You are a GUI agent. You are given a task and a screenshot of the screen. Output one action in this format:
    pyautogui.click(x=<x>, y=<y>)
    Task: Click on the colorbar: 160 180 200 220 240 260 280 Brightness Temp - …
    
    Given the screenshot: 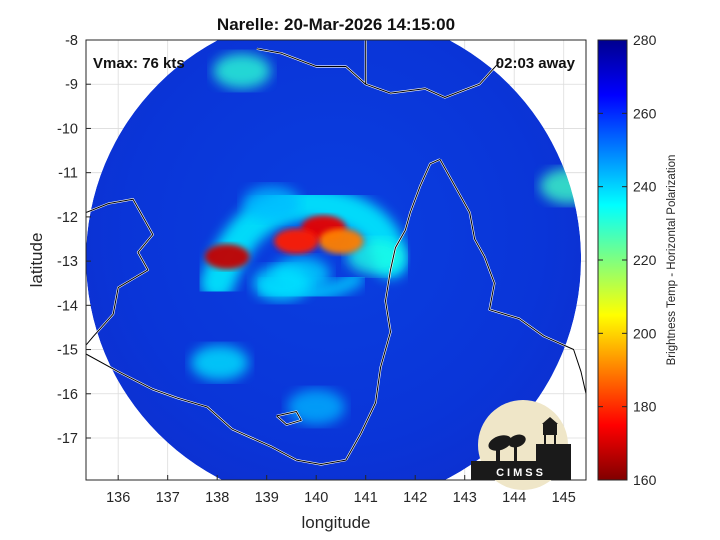 What is the action you would take?
    pyautogui.click(x=637, y=260)
    